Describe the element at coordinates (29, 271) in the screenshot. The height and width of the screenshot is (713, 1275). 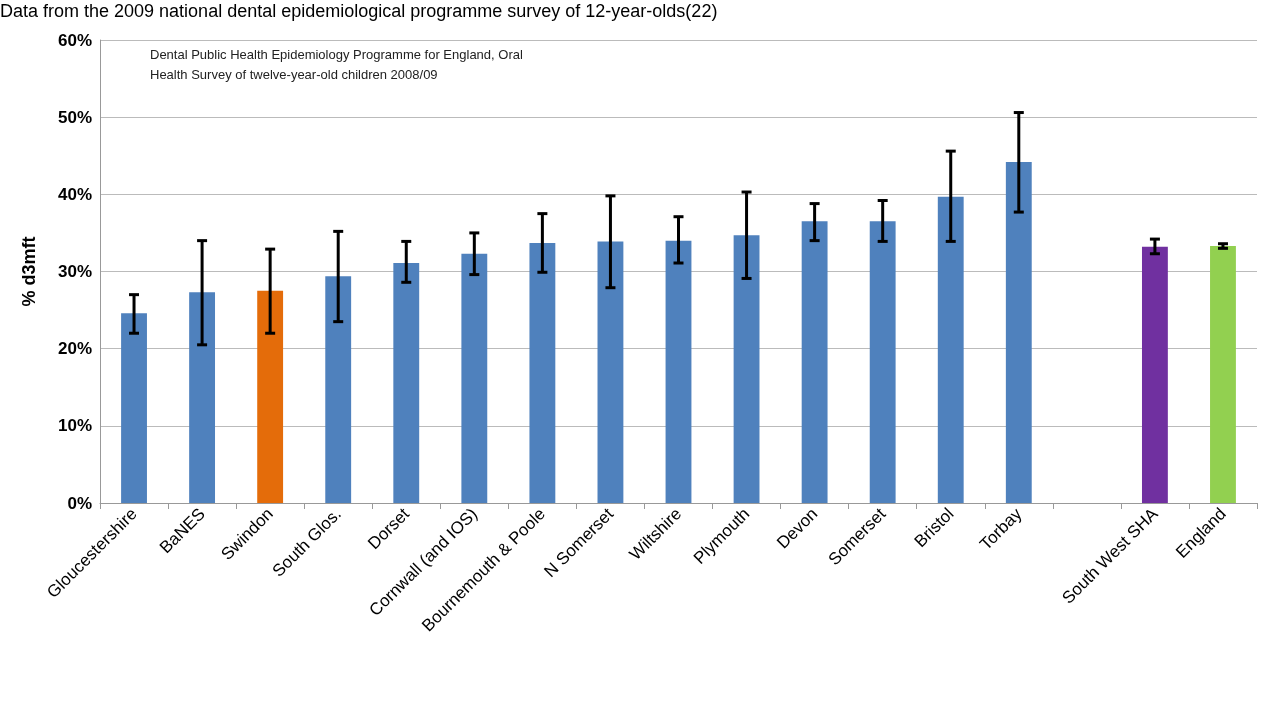
I see `y-axis-title: % d3mft` at that location.